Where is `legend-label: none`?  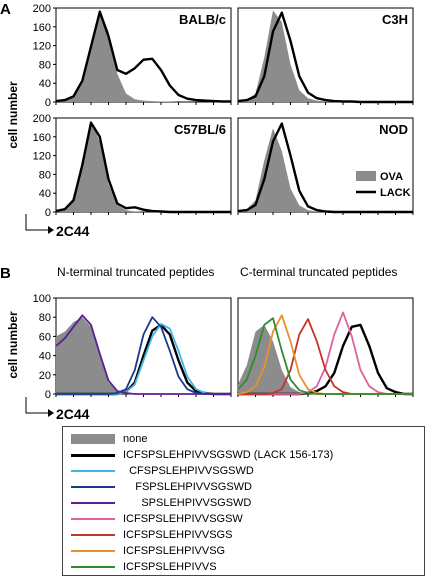 legend-label: none is located at coordinates (135, 439).